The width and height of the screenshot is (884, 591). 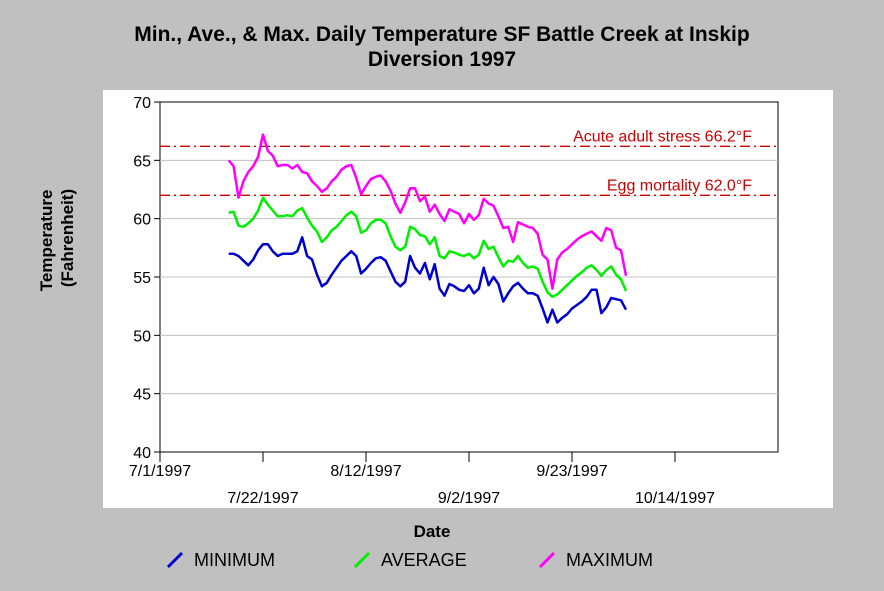 I want to click on x-axis-title: Date, so click(x=432, y=531).